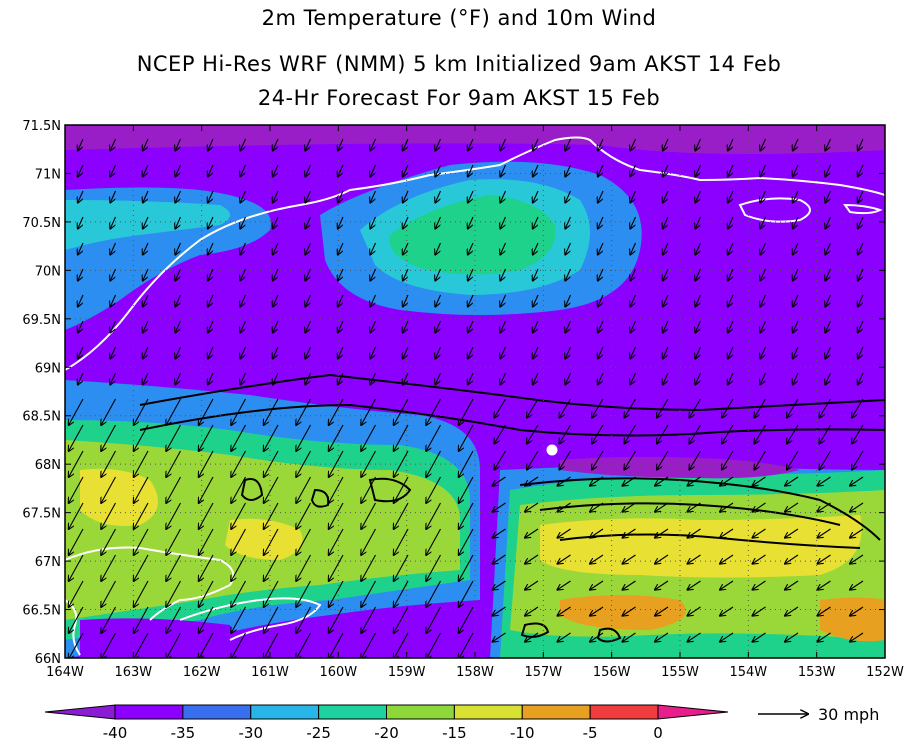  Describe the element at coordinates (680, 672) in the screenshot. I see `lon-tick-label: 155W` at that location.